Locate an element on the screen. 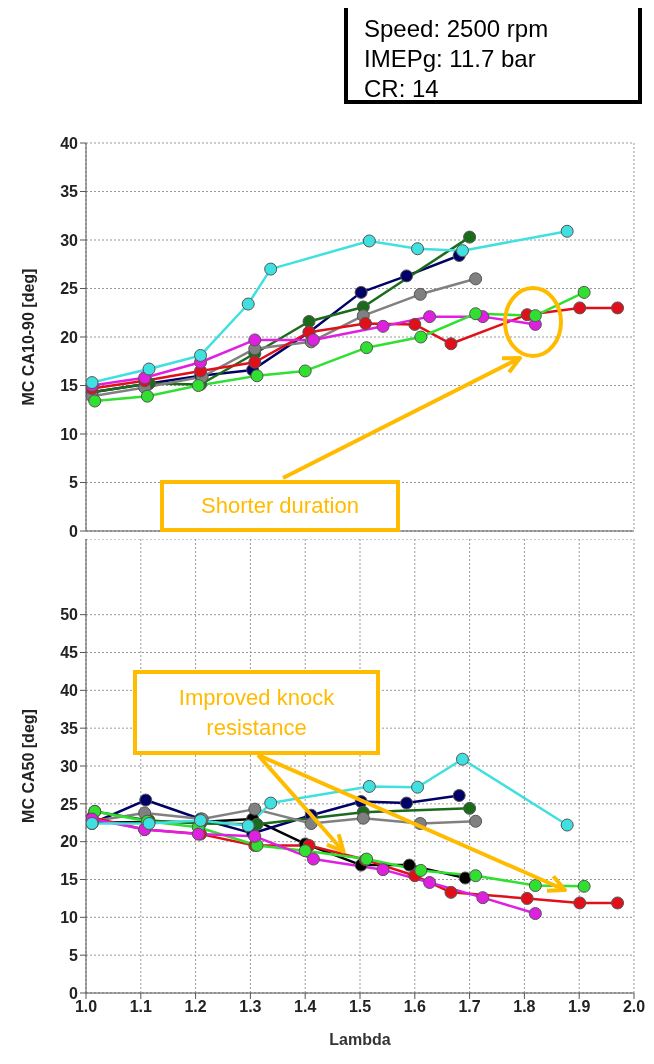 This screenshot has height=1064, width=654. info-box: Speed: 2500 rpm IMEPg: 11.7 bar CR: 14 is located at coordinates (493, 56).